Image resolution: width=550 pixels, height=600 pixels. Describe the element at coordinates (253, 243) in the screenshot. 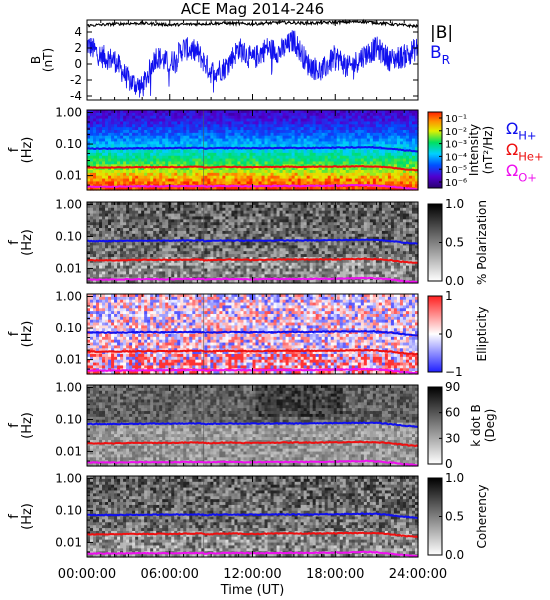

I see `spectrogram-polarization` at that location.